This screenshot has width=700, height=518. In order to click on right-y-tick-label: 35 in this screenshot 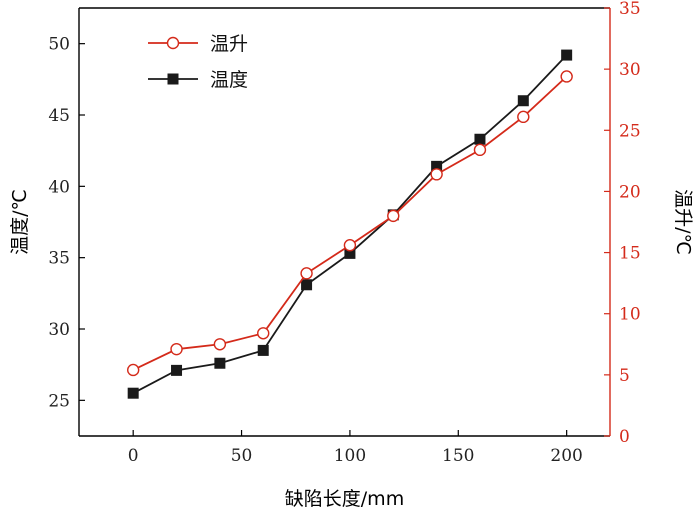, I will do `click(630, 9)`.